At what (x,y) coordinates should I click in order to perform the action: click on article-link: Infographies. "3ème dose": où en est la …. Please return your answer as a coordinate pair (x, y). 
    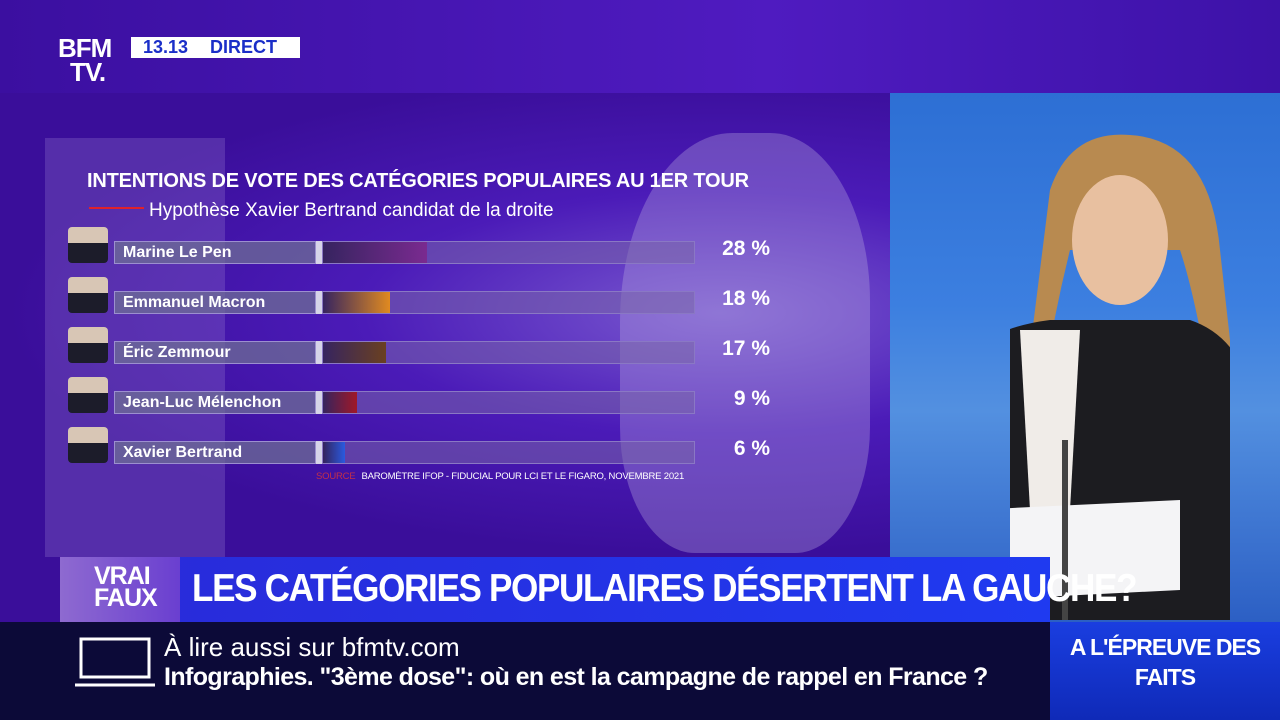
    Looking at the image, I should click on (576, 677).